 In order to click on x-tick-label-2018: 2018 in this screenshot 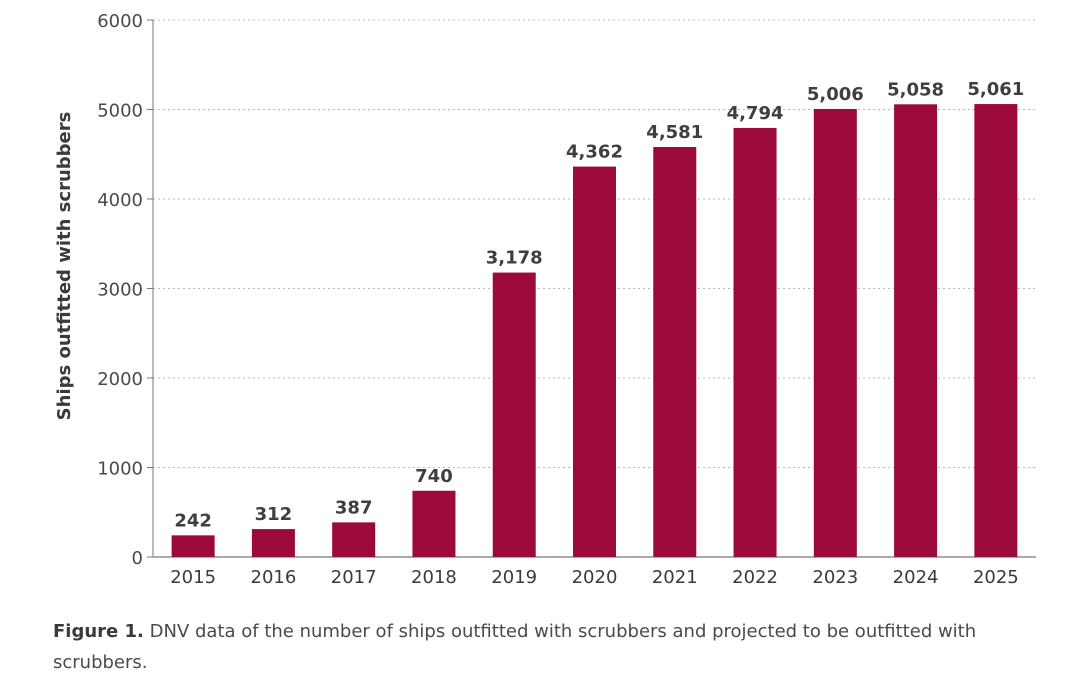, I will do `click(434, 577)`.